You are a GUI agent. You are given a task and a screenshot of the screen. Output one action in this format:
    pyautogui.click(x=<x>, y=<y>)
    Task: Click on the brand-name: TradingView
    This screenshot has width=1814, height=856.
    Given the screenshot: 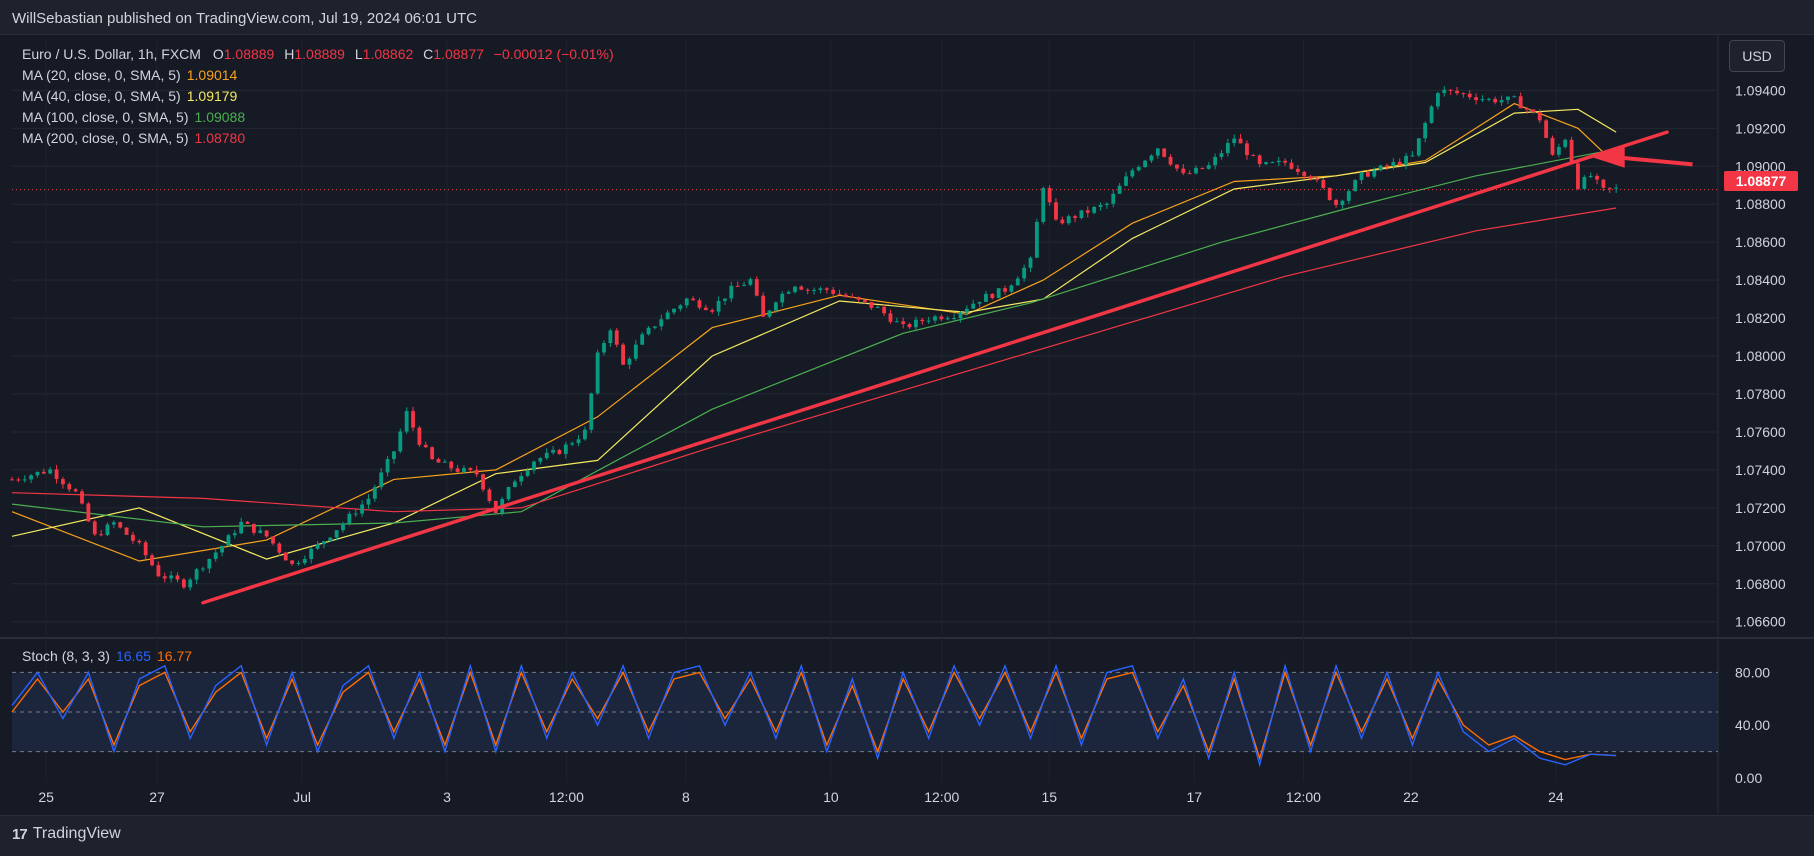 What is the action you would take?
    pyautogui.click(x=76, y=833)
    